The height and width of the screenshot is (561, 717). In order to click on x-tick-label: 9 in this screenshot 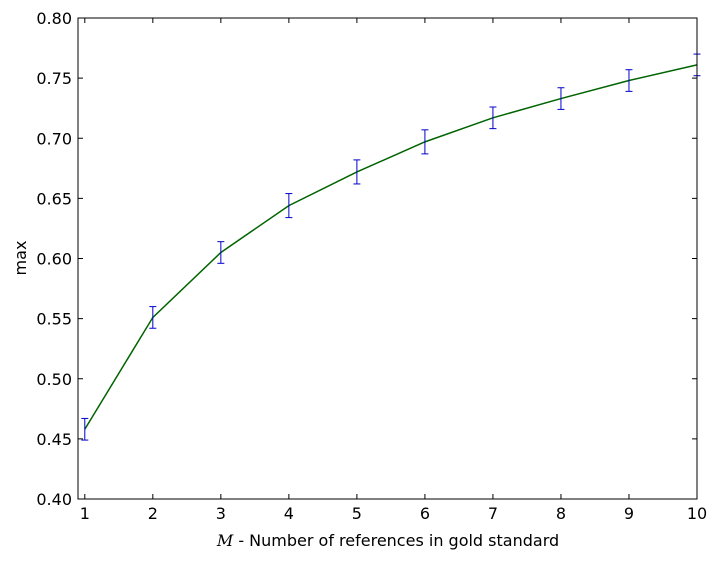, I will do `click(629, 513)`.